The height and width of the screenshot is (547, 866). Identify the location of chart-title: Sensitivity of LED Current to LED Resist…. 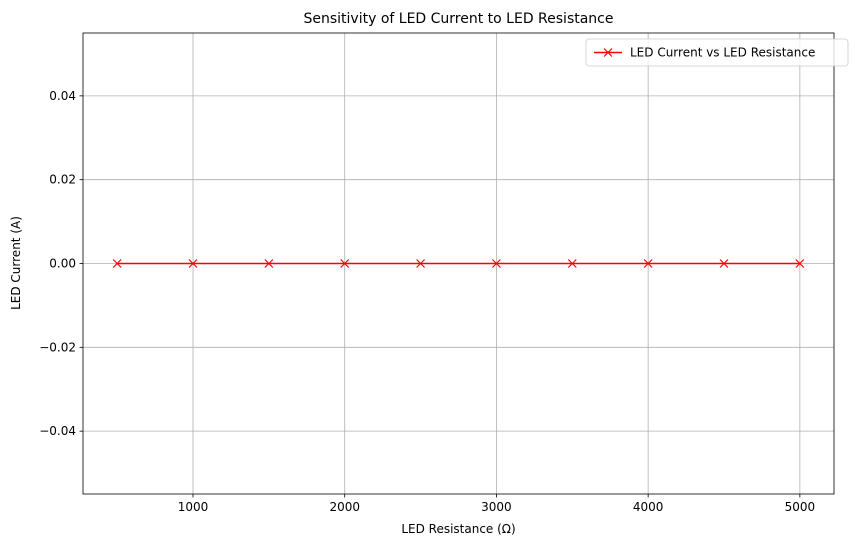
(458, 19).